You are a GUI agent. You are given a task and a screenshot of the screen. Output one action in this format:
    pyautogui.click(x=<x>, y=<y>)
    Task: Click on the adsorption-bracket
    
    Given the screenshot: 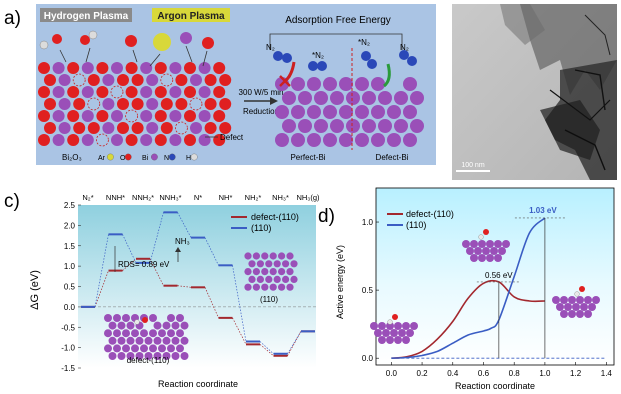 What is the action you would take?
    pyautogui.click(x=336, y=41)
    